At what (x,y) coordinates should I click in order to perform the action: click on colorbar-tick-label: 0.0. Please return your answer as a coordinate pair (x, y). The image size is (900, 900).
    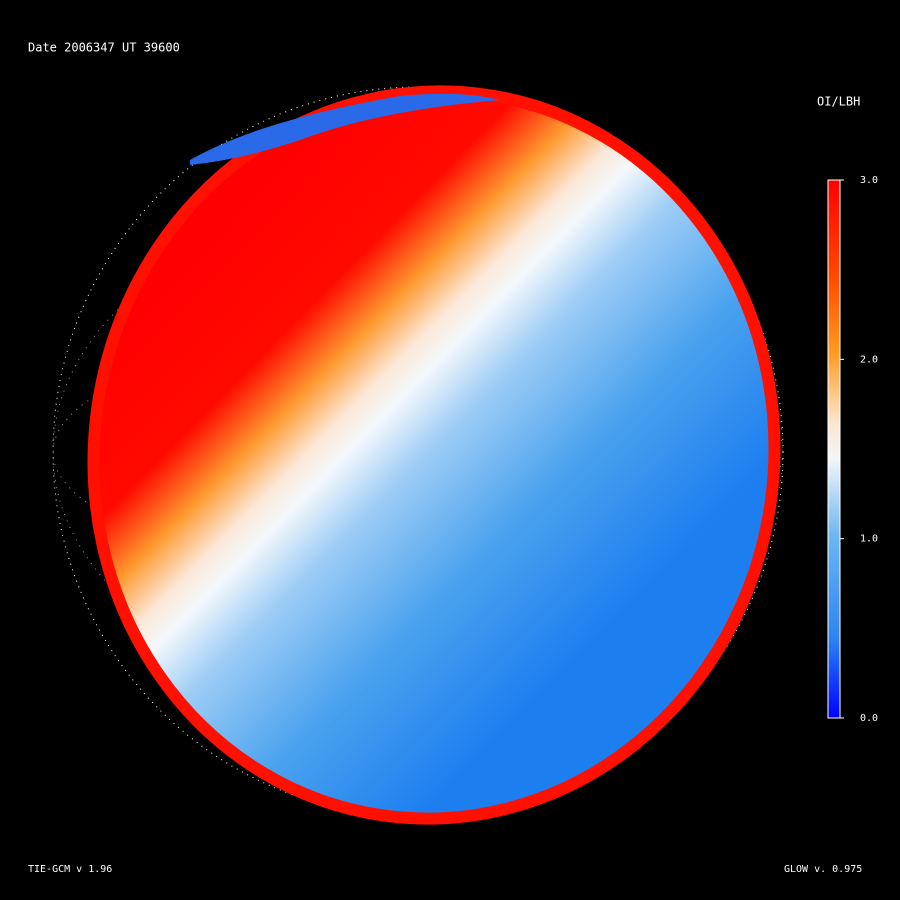
    Looking at the image, I should click on (869, 718).